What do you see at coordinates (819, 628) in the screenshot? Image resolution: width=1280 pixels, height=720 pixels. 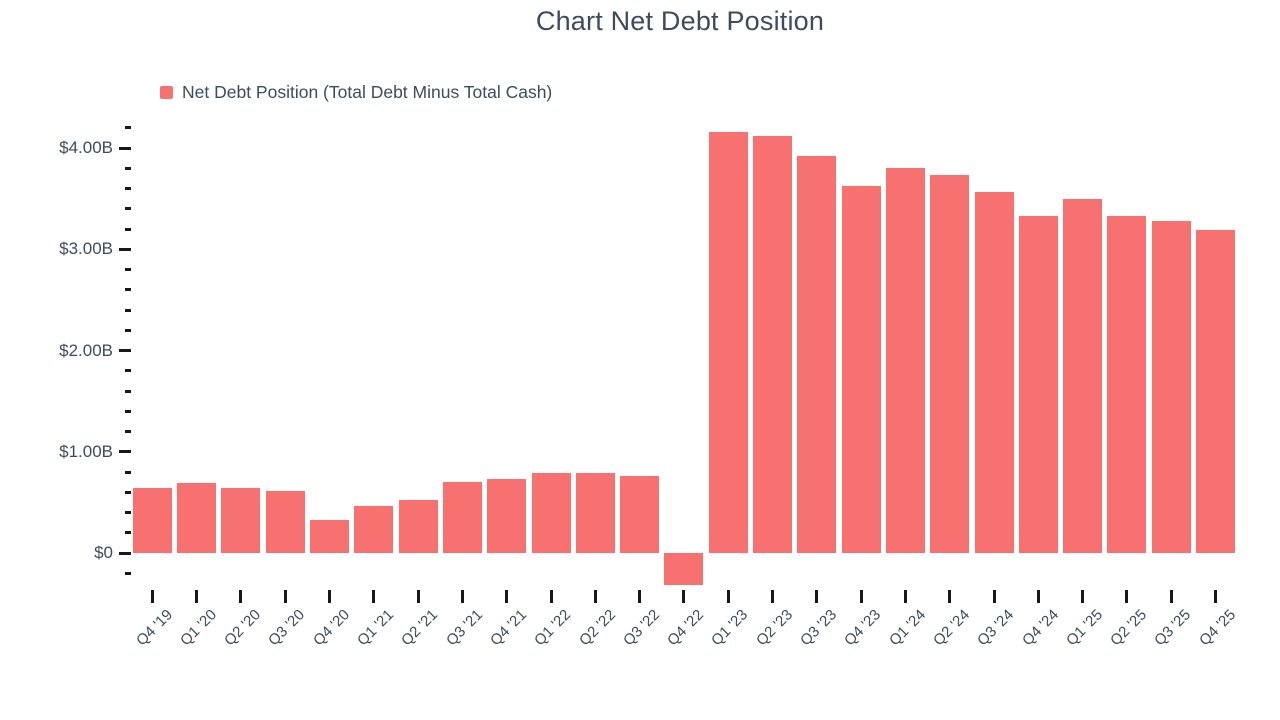 I see `x-axis-label-q3-23: Q3 '23` at bounding box center [819, 628].